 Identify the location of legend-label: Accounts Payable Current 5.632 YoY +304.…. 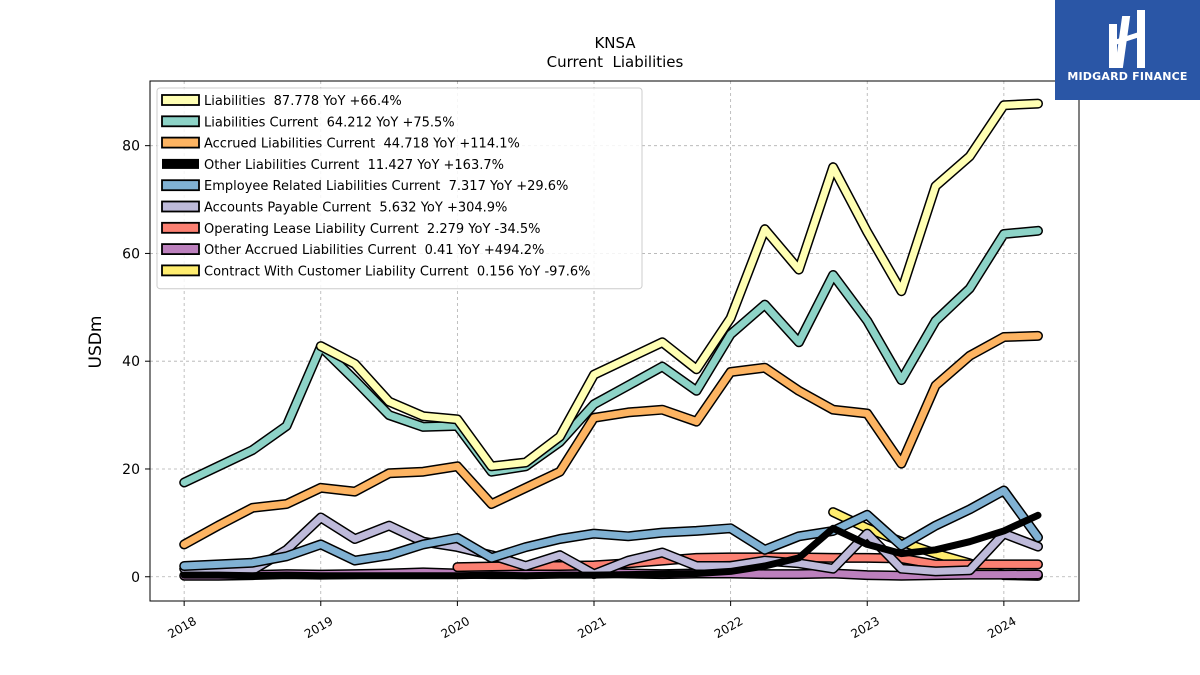
(355, 208).